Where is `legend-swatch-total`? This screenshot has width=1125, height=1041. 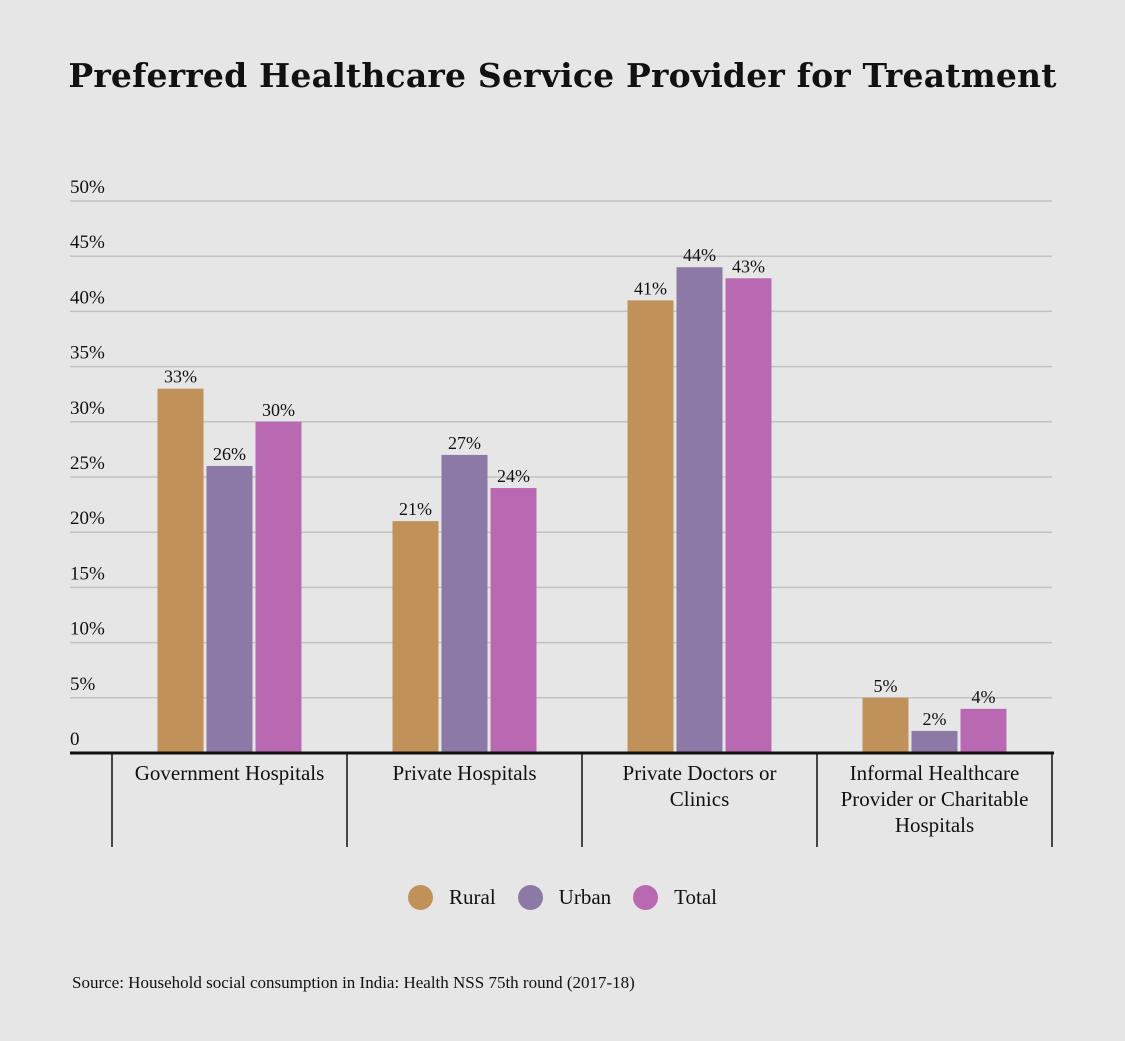 legend-swatch-total is located at coordinates (646, 897).